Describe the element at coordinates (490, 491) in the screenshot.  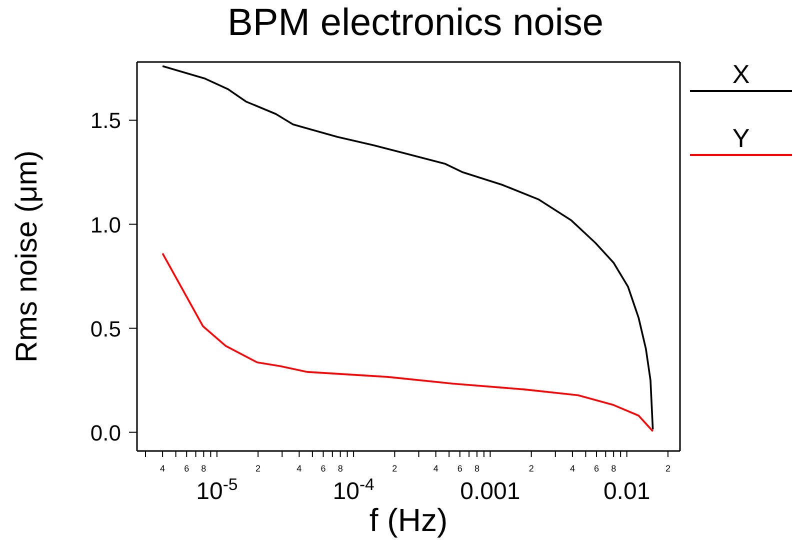
I see `x-tick-label: 0.001` at that location.